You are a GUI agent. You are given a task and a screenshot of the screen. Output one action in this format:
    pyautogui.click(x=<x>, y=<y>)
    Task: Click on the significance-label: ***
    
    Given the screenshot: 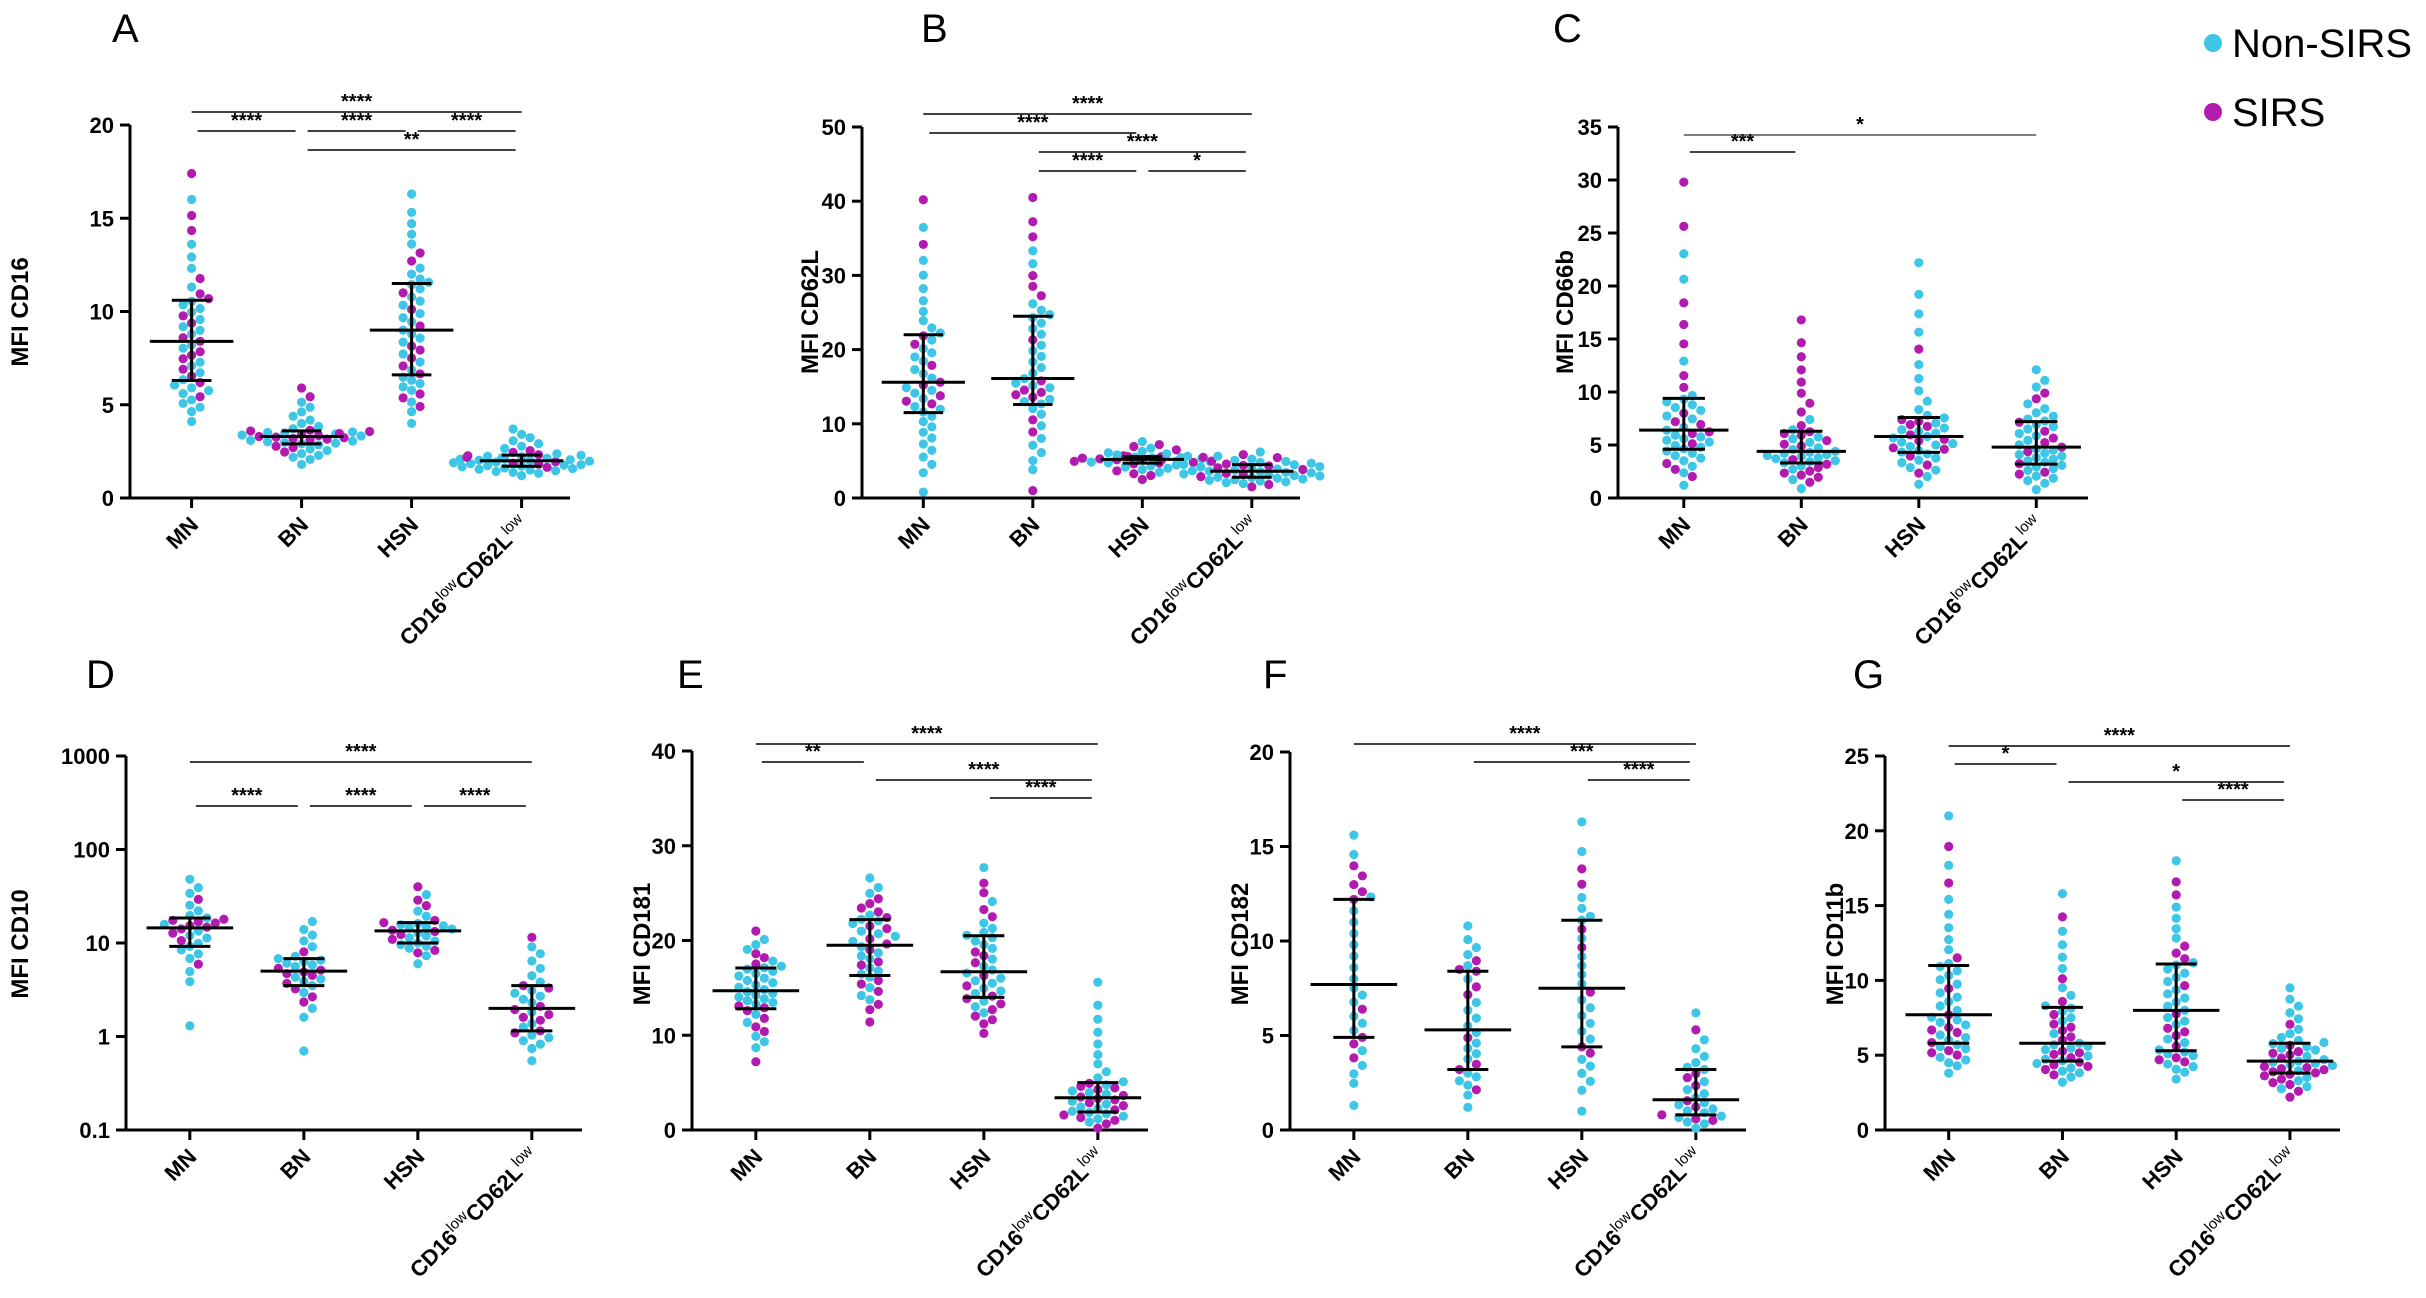 What is the action you would take?
    pyautogui.click(x=1582, y=752)
    